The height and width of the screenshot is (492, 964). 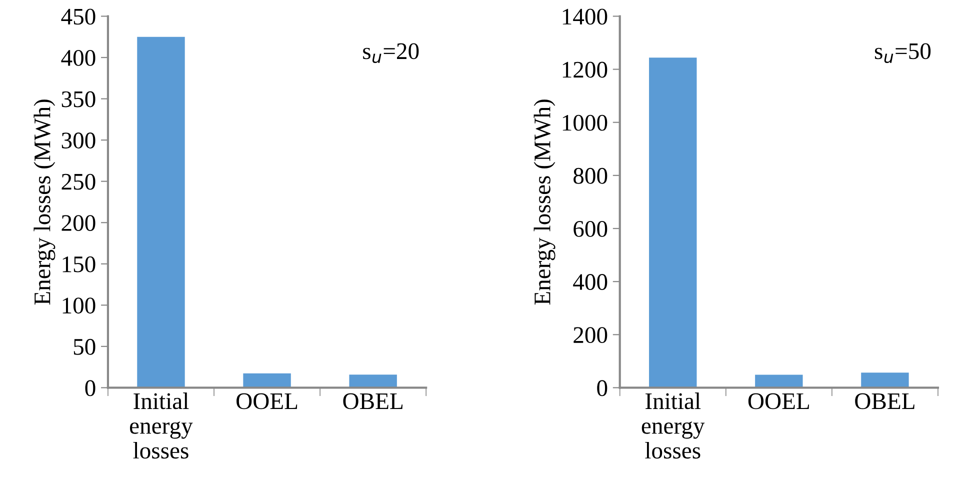 What do you see at coordinates (79, 264) in the screenshot?
I see `y-tick-label: 150` at bounding box center [79, 264].